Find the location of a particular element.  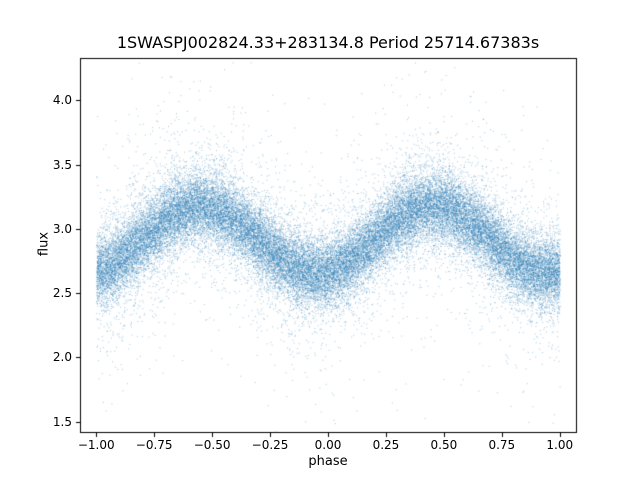

x-tick-label: −0.50 is located at coordinates (212, 445).